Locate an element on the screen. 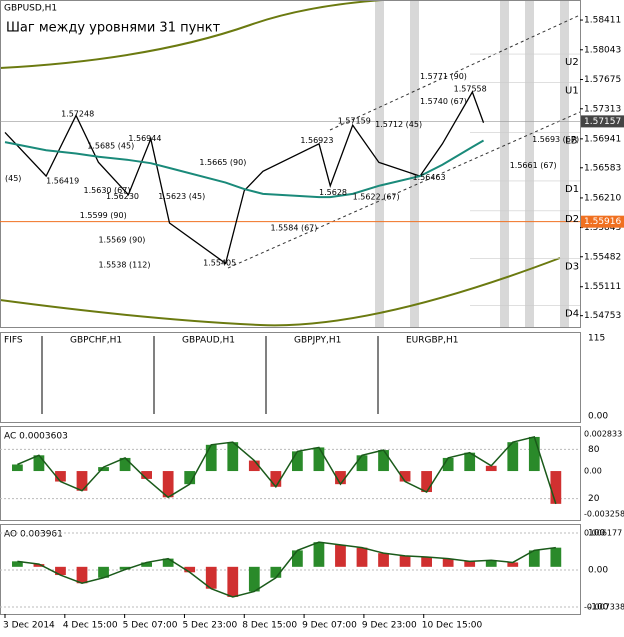 Image resolution: width=624 pixels, height=637 pixels. ac-frame is located at coordinates (290, 473).